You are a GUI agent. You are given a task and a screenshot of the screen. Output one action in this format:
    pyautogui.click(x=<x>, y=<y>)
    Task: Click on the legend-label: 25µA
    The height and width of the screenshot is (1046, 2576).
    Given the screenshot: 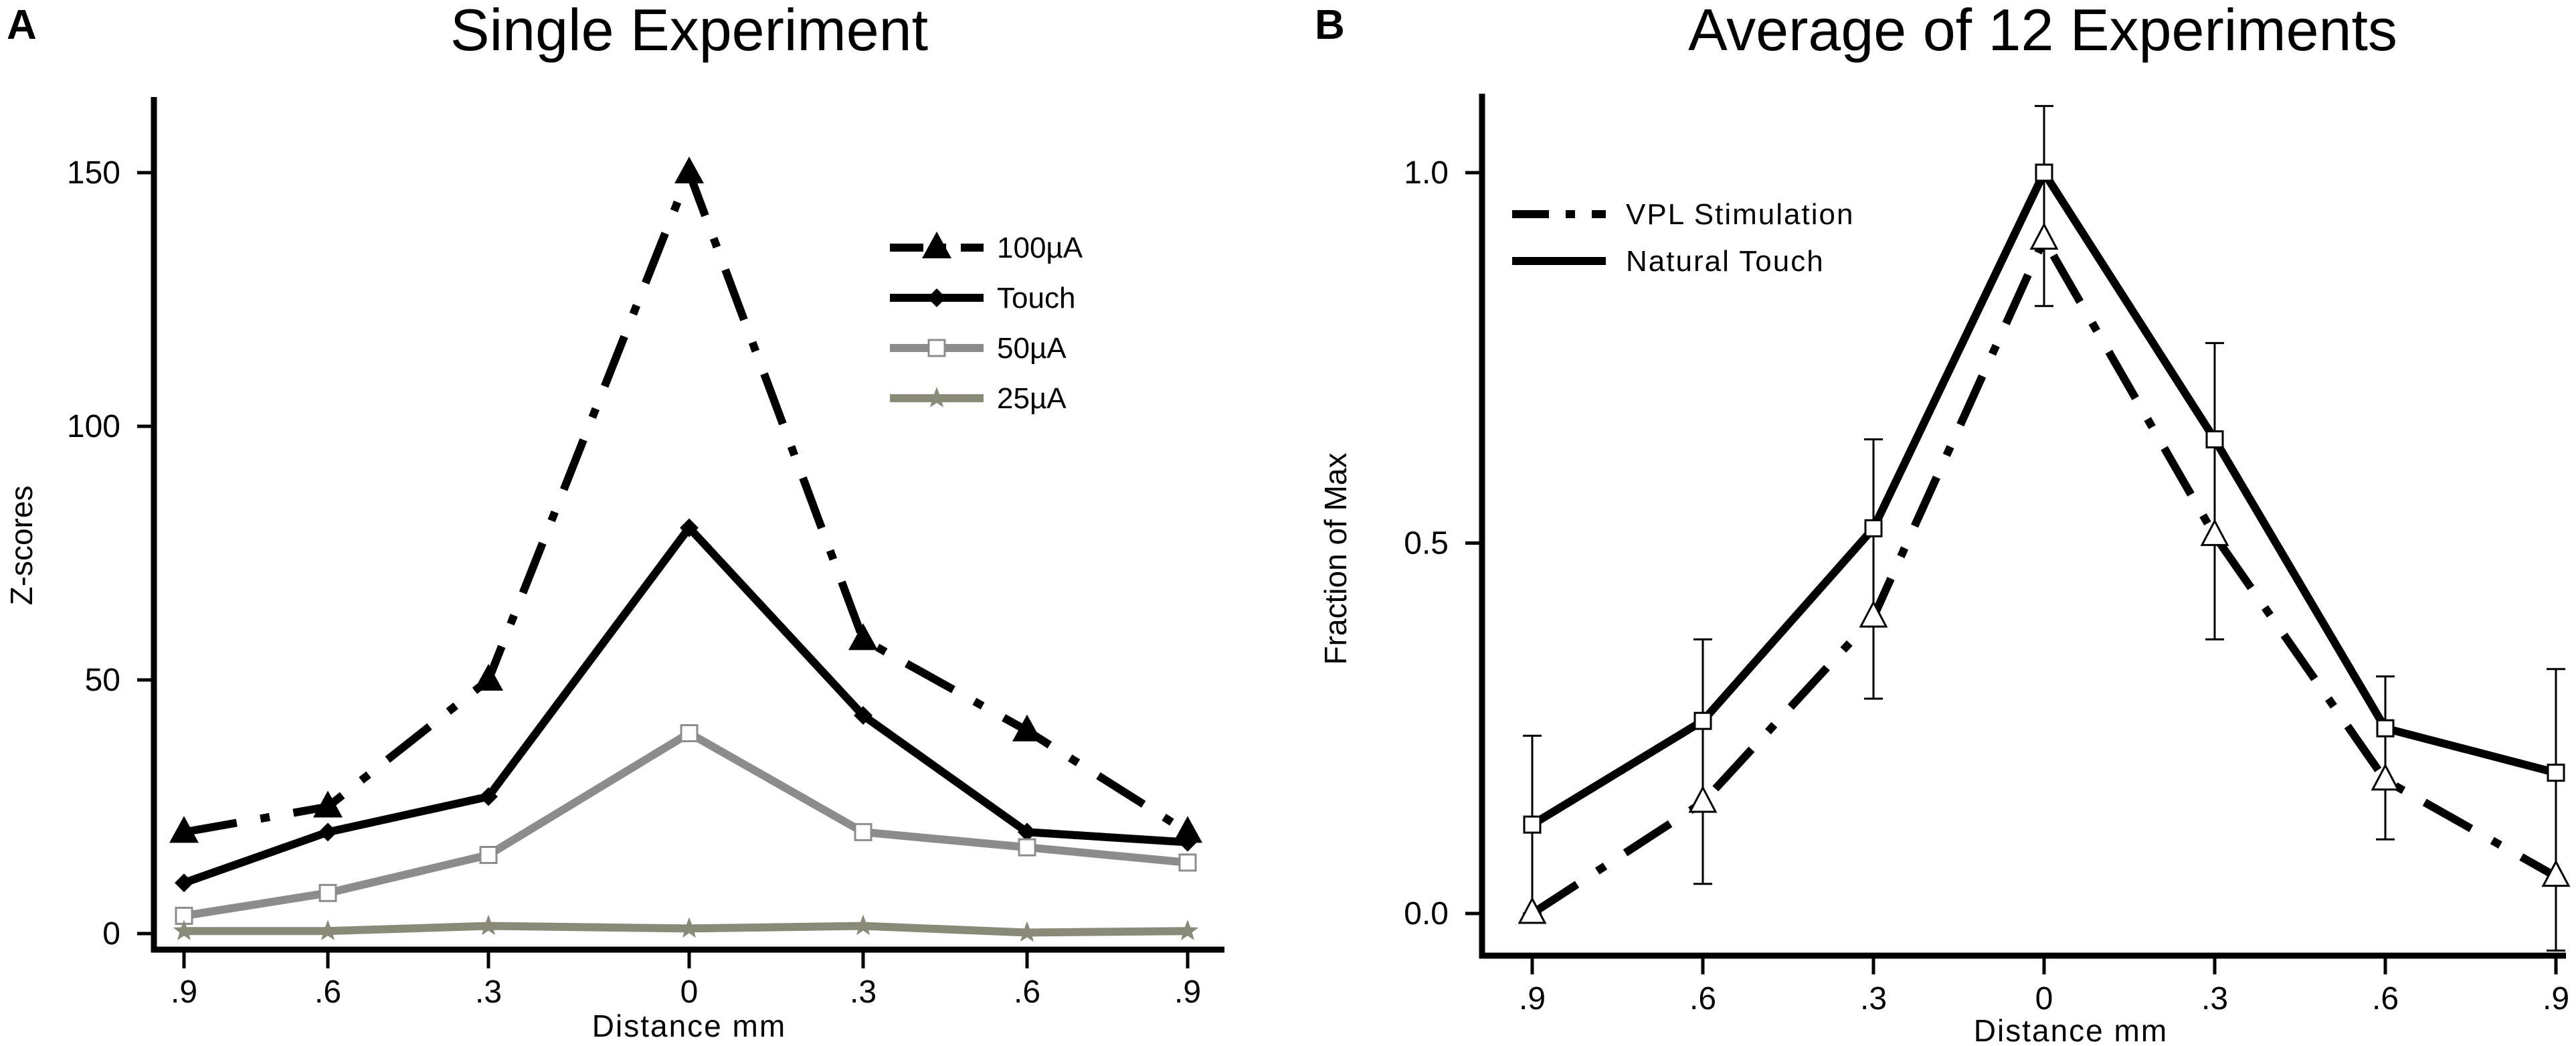 What is the action you would take?
    pyautogui.click(x=1032, y=399)
    